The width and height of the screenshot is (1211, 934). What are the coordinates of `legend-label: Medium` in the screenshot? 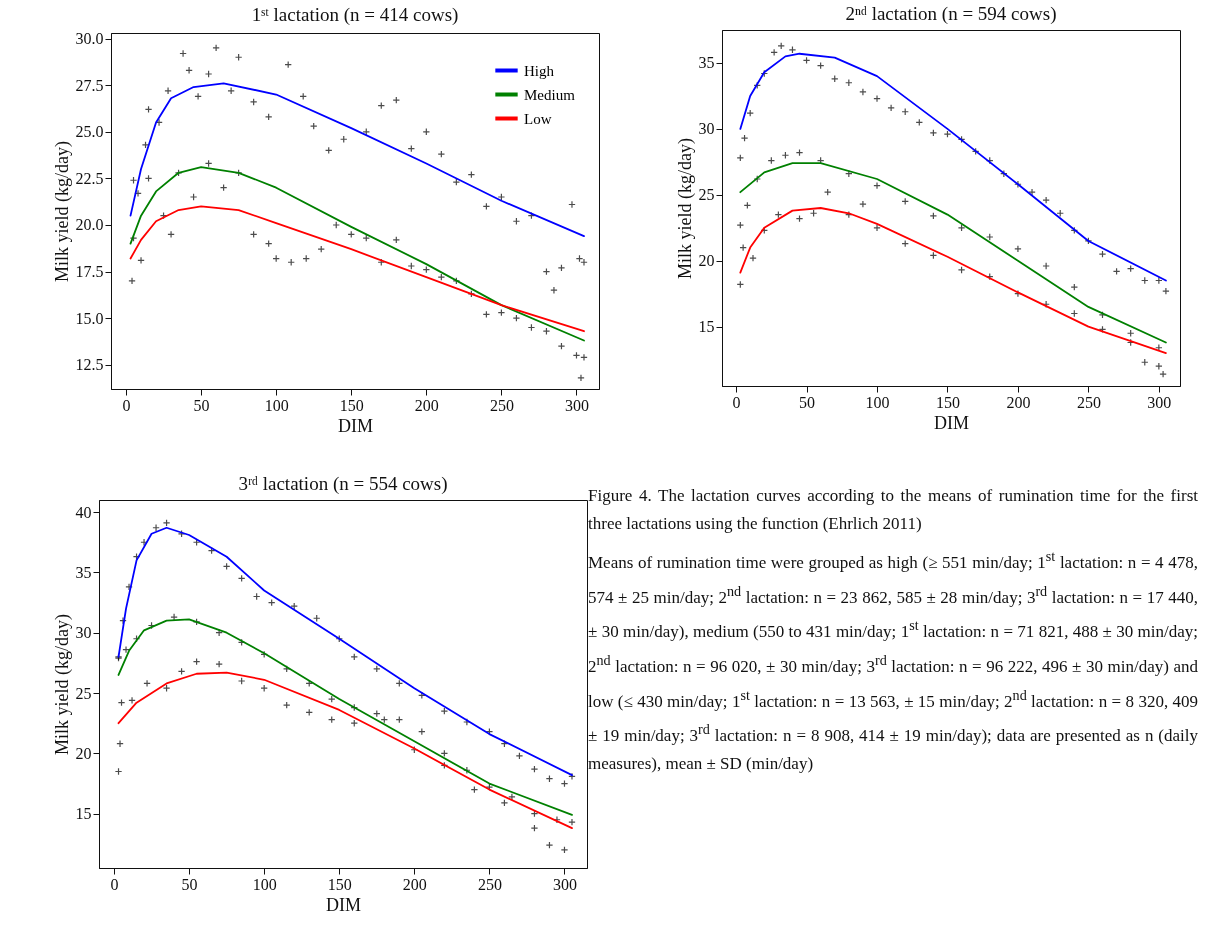 It's located at (550, 94).